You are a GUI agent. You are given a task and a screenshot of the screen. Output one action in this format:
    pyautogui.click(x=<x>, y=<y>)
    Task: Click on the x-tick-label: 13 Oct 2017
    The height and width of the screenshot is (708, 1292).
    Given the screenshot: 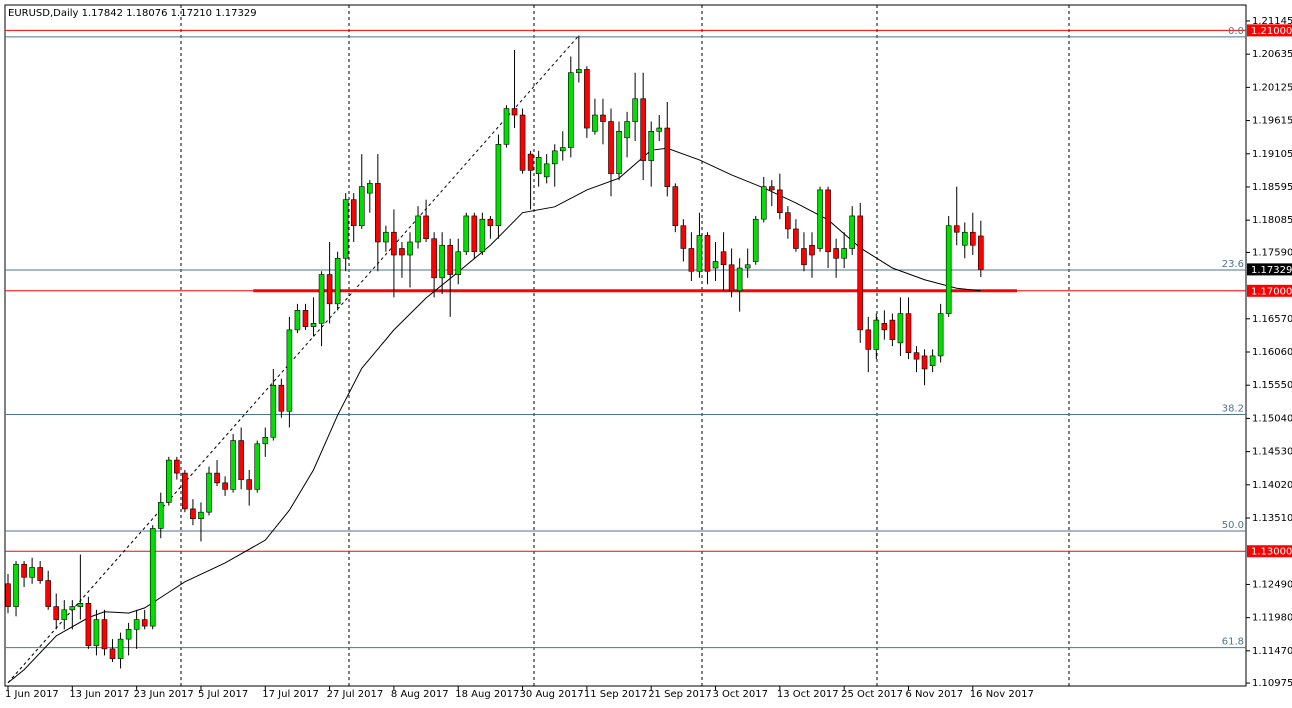 What is the action you would take?
    pyautogui.click(x=808, y=694)
    